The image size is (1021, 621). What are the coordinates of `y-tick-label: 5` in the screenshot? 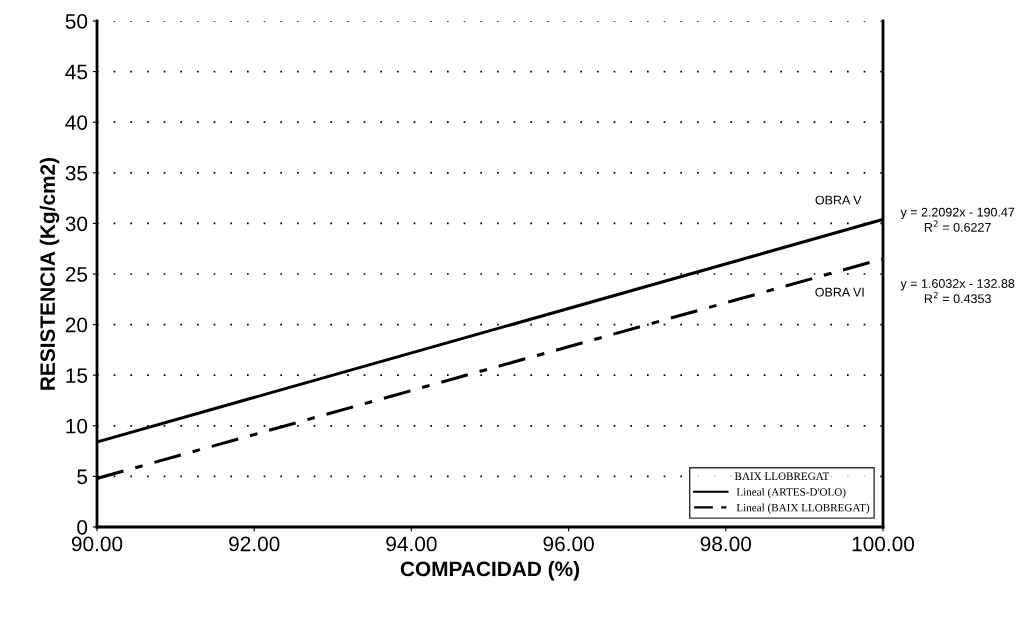 It's located at (82, 477).